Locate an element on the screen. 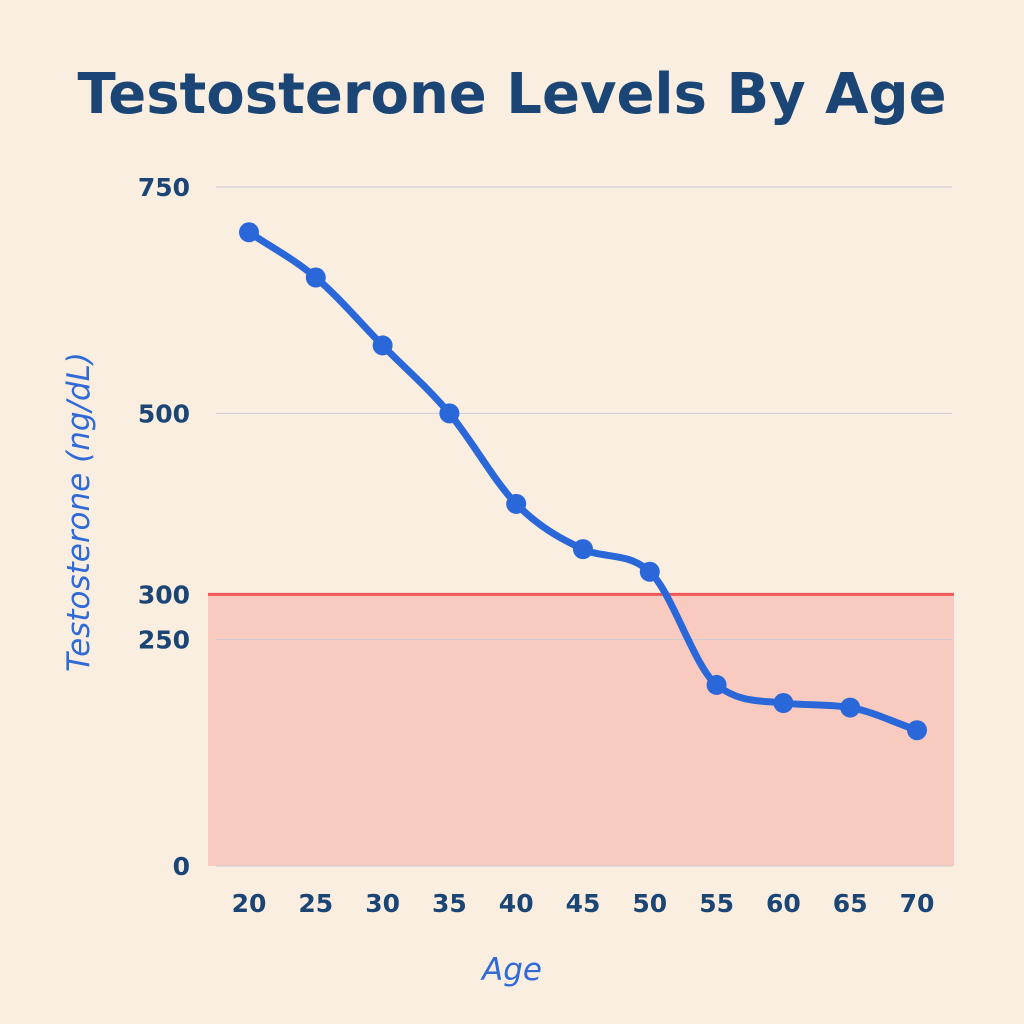  y-tick-label-500: 500 is located at coordinates (164, 413).